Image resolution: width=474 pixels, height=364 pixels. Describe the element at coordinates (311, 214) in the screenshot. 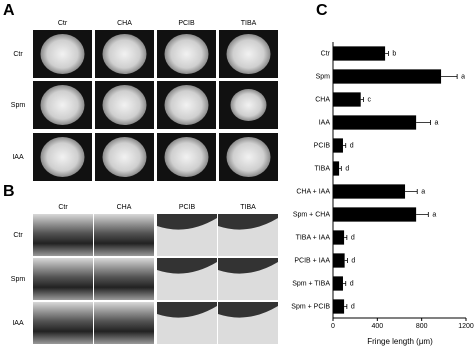

I see `y-tick-label: Spm + CHA` at that location.